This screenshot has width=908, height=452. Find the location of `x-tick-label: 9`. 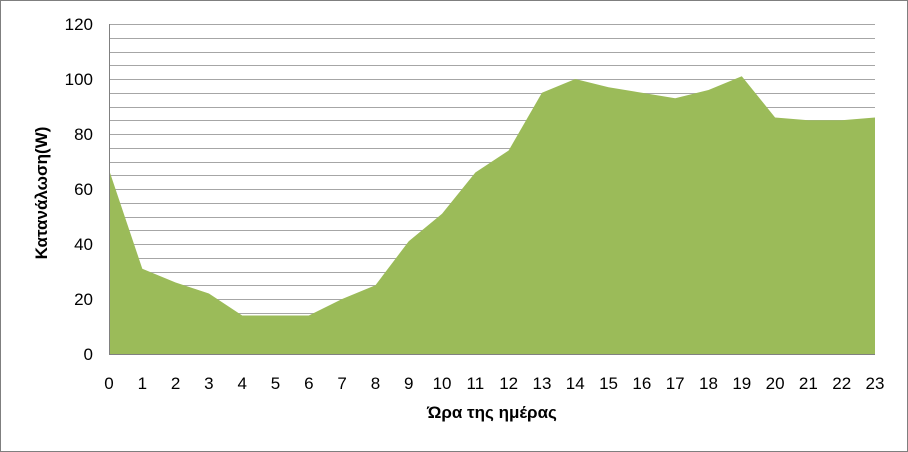

x-tick-label: 9 is located at coordinates (408, 383).